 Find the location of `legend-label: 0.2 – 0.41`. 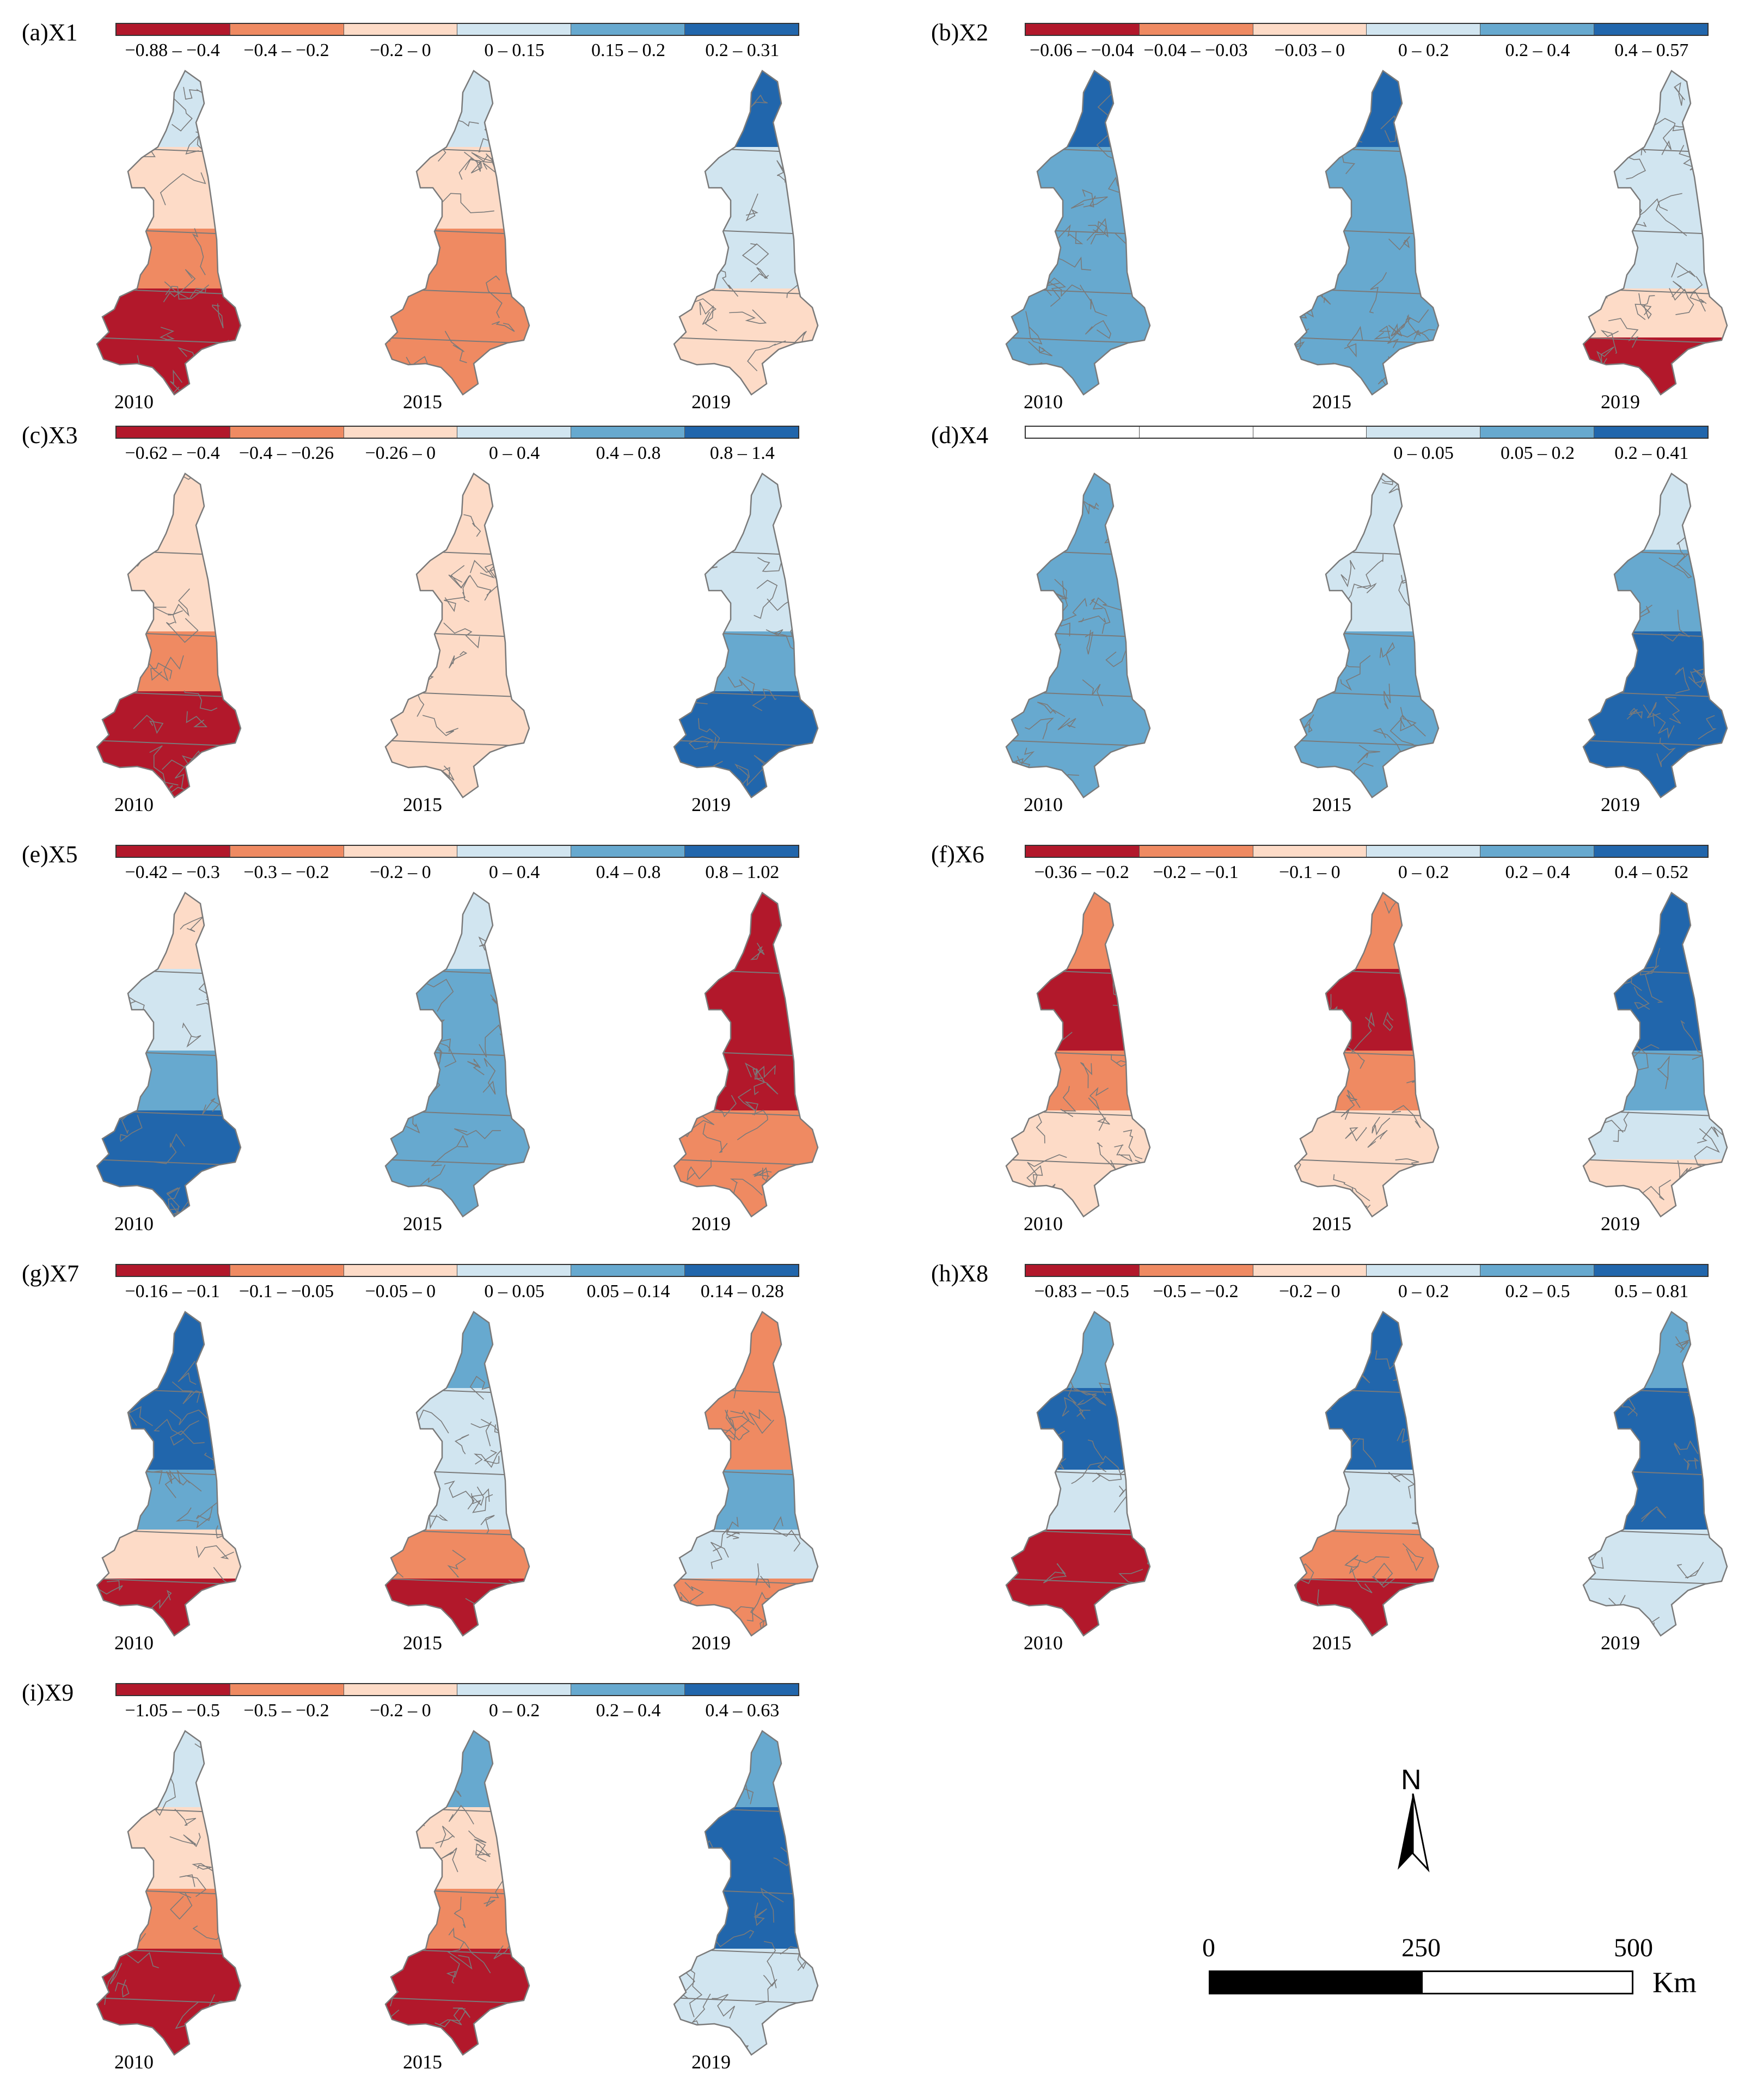

legend-label: 0.2 – 0.41 is located at coordinates (1651, 453).